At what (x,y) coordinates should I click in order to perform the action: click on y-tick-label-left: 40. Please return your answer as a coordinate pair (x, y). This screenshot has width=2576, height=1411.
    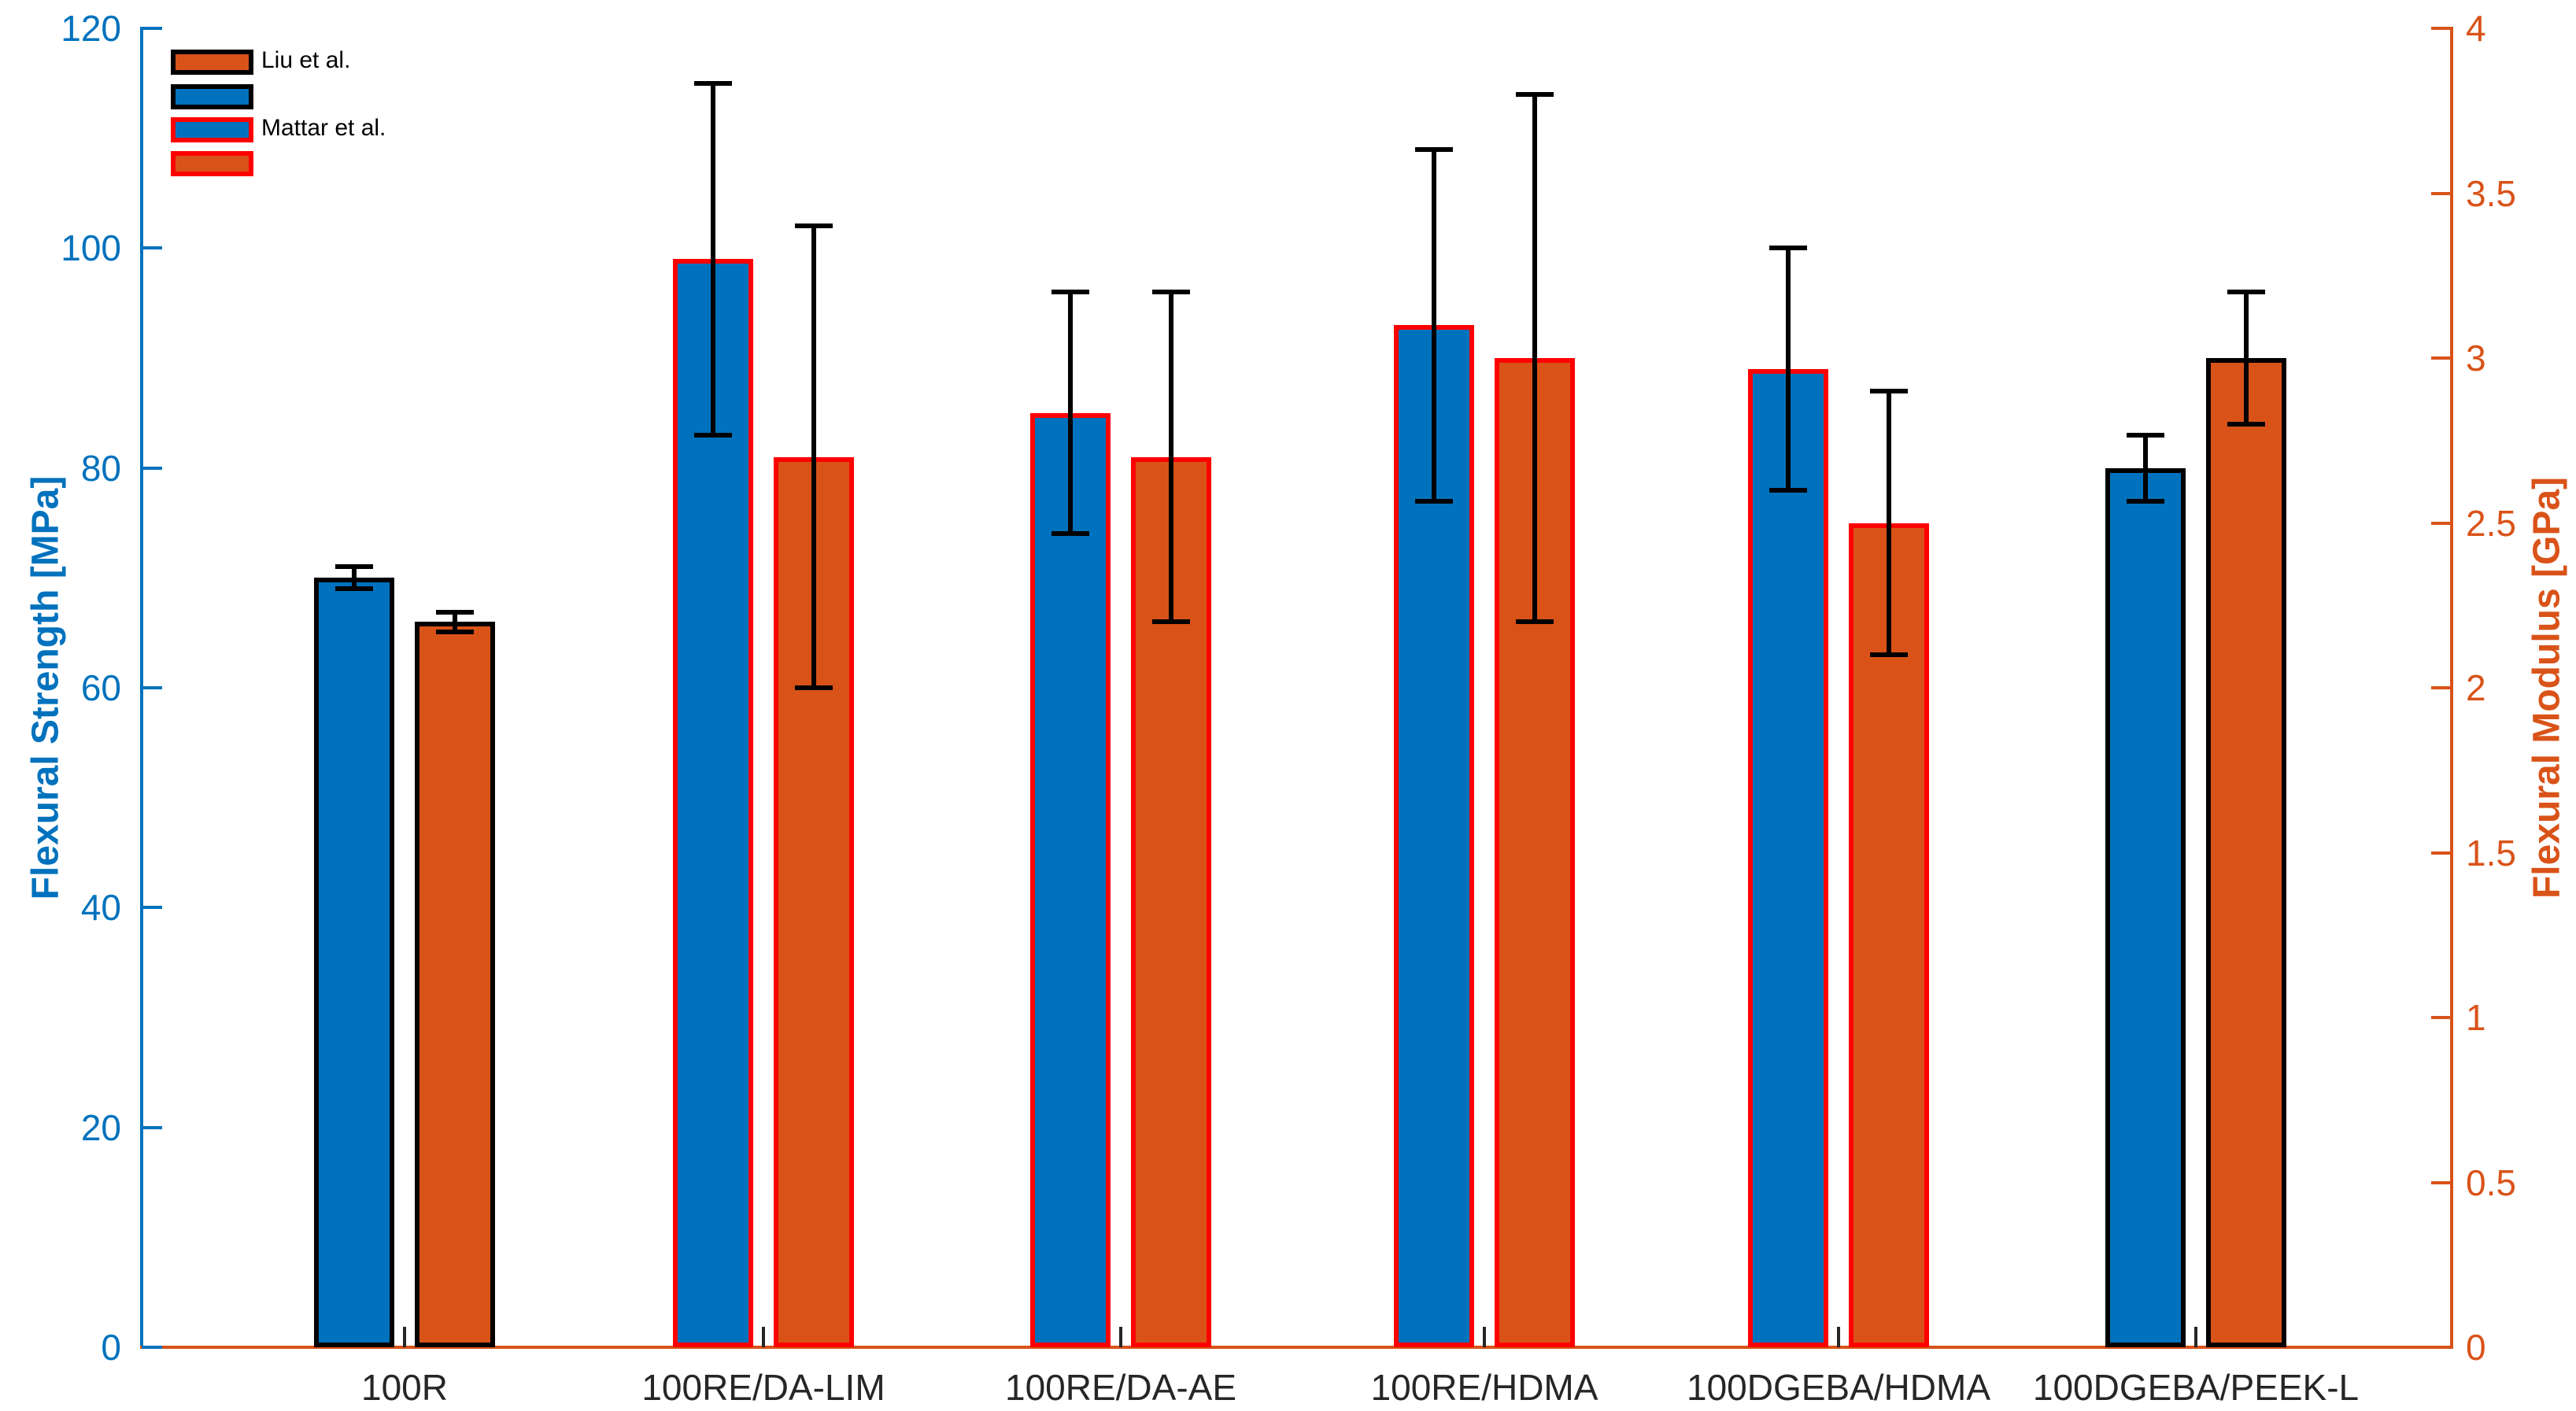
    Looking at the image, I should click on (100, 908).